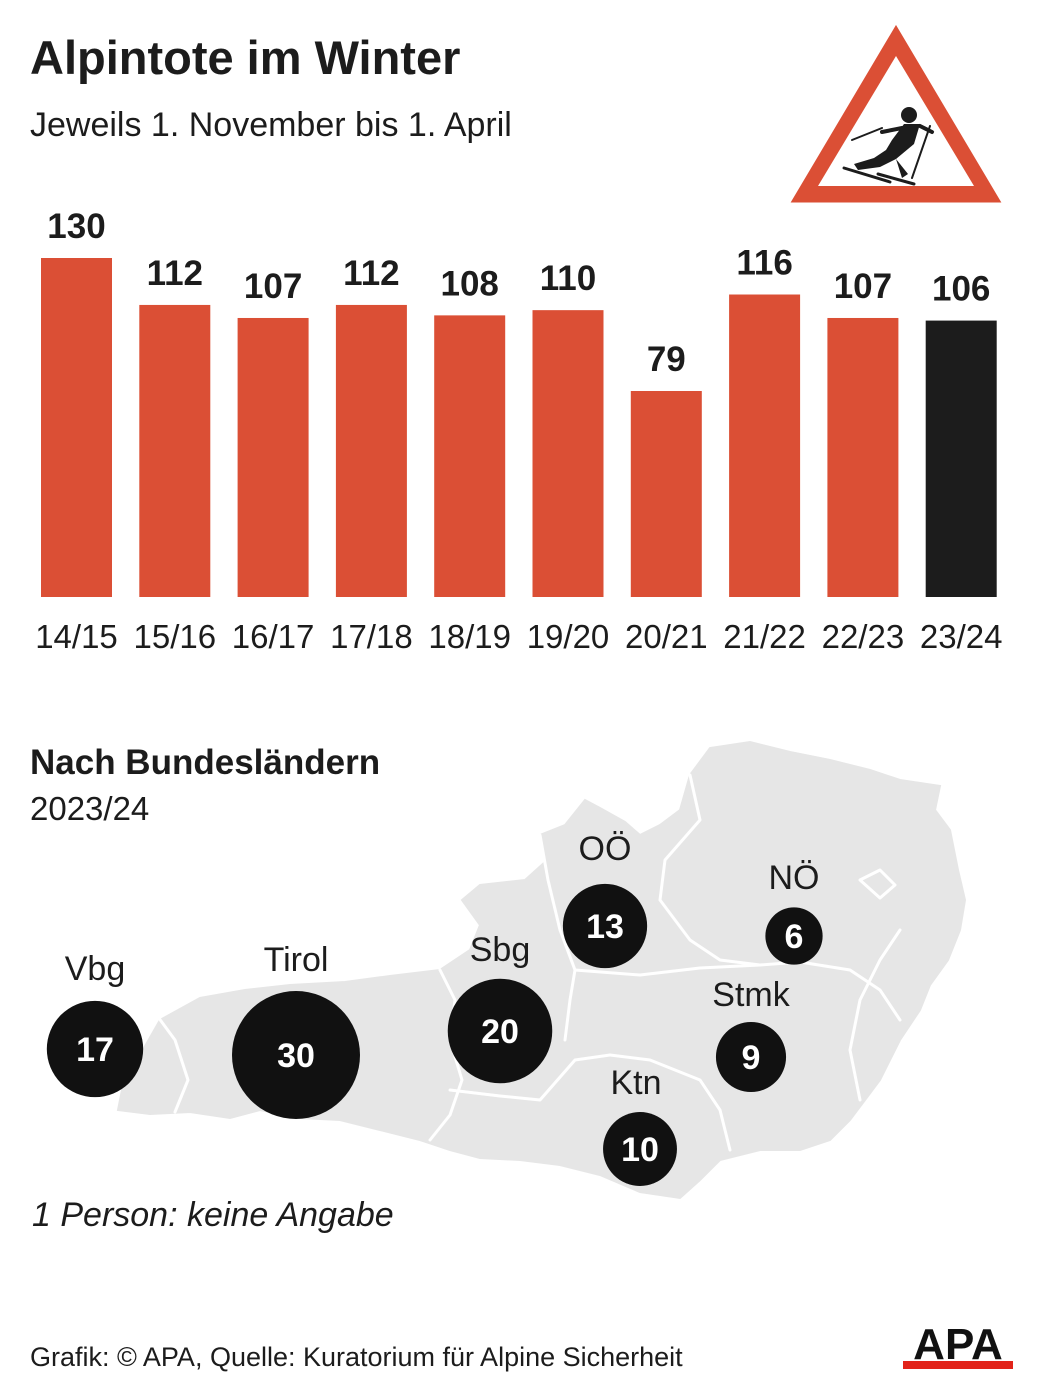  Describe the element at coordinates (271, 125) in the screenshot. I see `chart-subtitle: Jeweils 1. November bis 1. April` at that location.